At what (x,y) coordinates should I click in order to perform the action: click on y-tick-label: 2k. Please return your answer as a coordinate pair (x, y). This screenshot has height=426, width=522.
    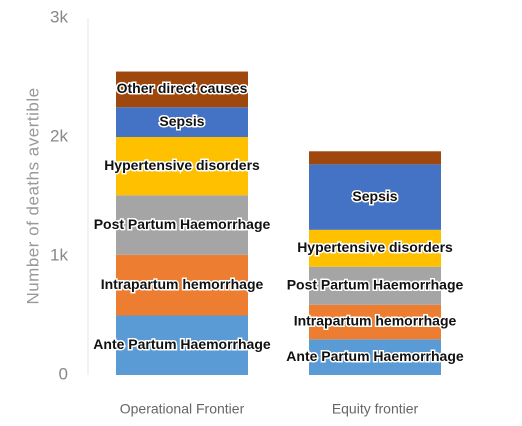
    Looking at the image, I should click on (59, 135).